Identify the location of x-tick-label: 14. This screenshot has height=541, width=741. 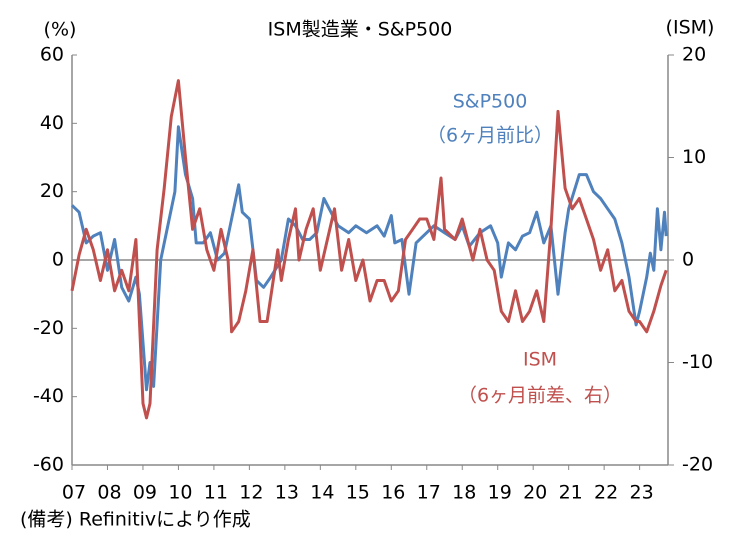
(322, 493).